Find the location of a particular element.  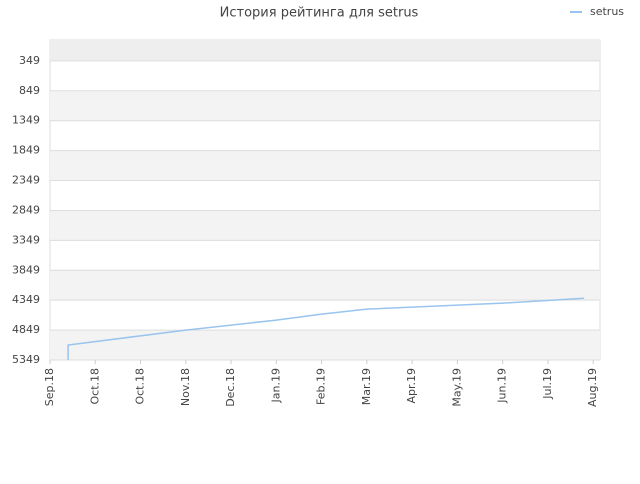

x-tick-label: Jul.19 is located at coordinates (547, 384).